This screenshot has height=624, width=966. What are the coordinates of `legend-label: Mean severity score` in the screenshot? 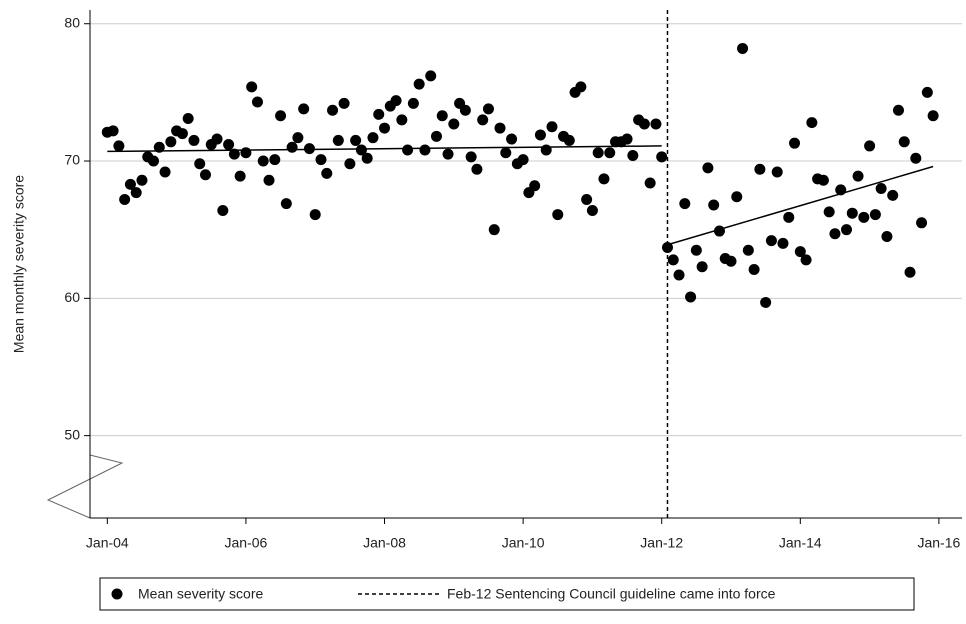 It's located at (200, 594).